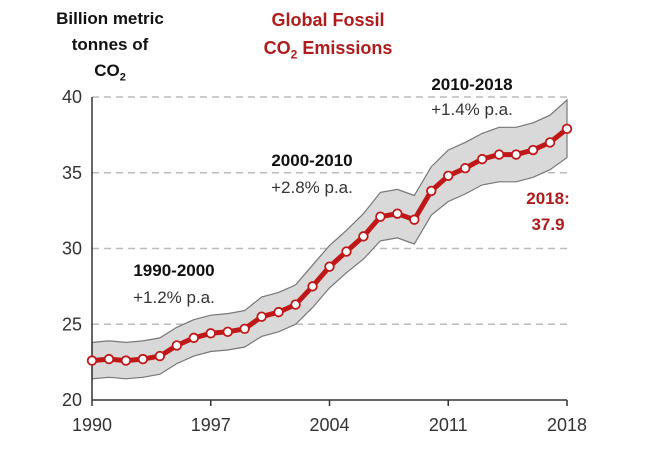  What do you see at coordinates (173, 270) in the screenshot?
I see `annotation-1990-2000-period: 1990-2000` at bounding box center [173, 270].